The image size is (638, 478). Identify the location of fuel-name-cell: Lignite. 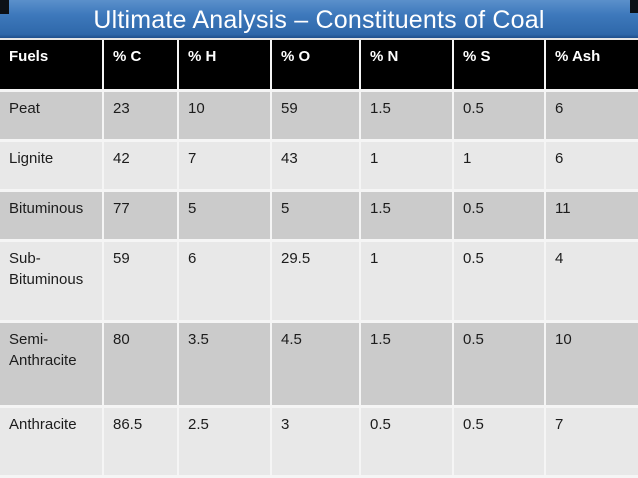
(51, 165).